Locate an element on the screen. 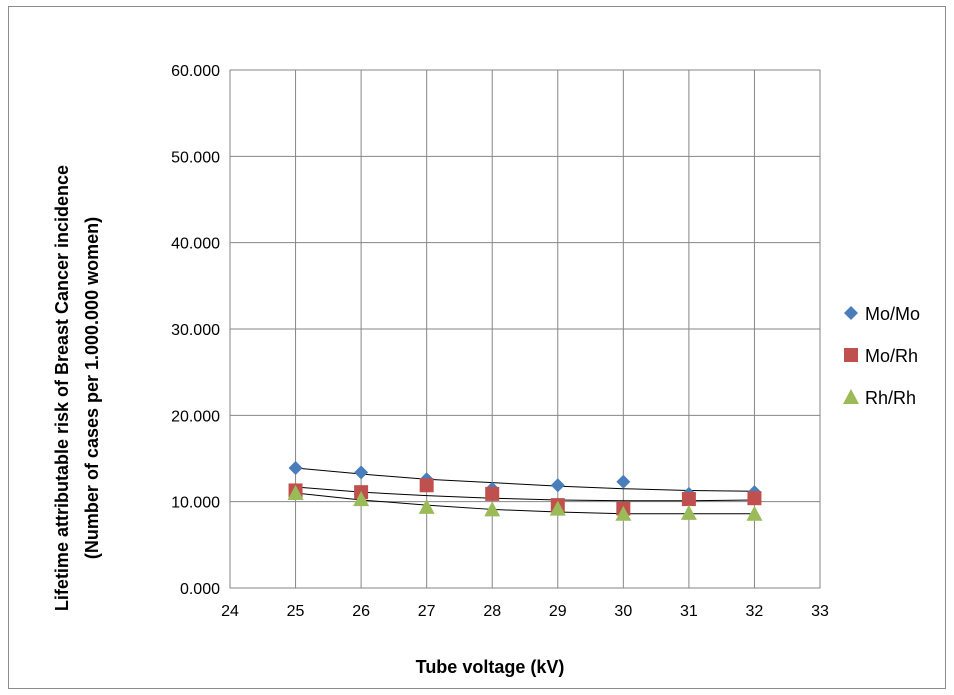  y-tick-label: 60.000 is located at coordinates (195, 71).